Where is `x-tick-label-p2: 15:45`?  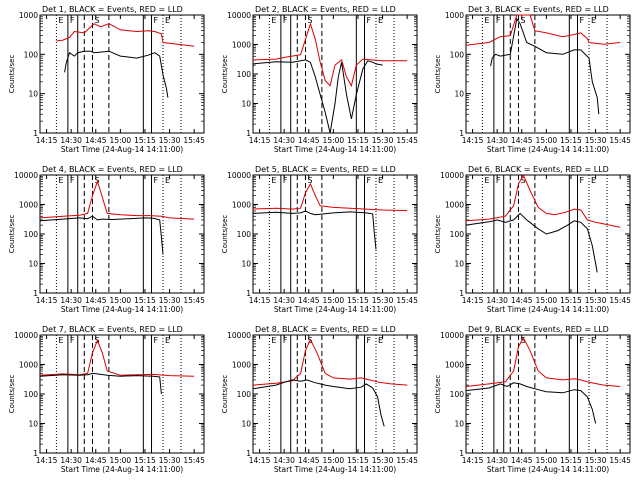 x-tick-label-p2: 15:45 is located at coordinates (407, 140).